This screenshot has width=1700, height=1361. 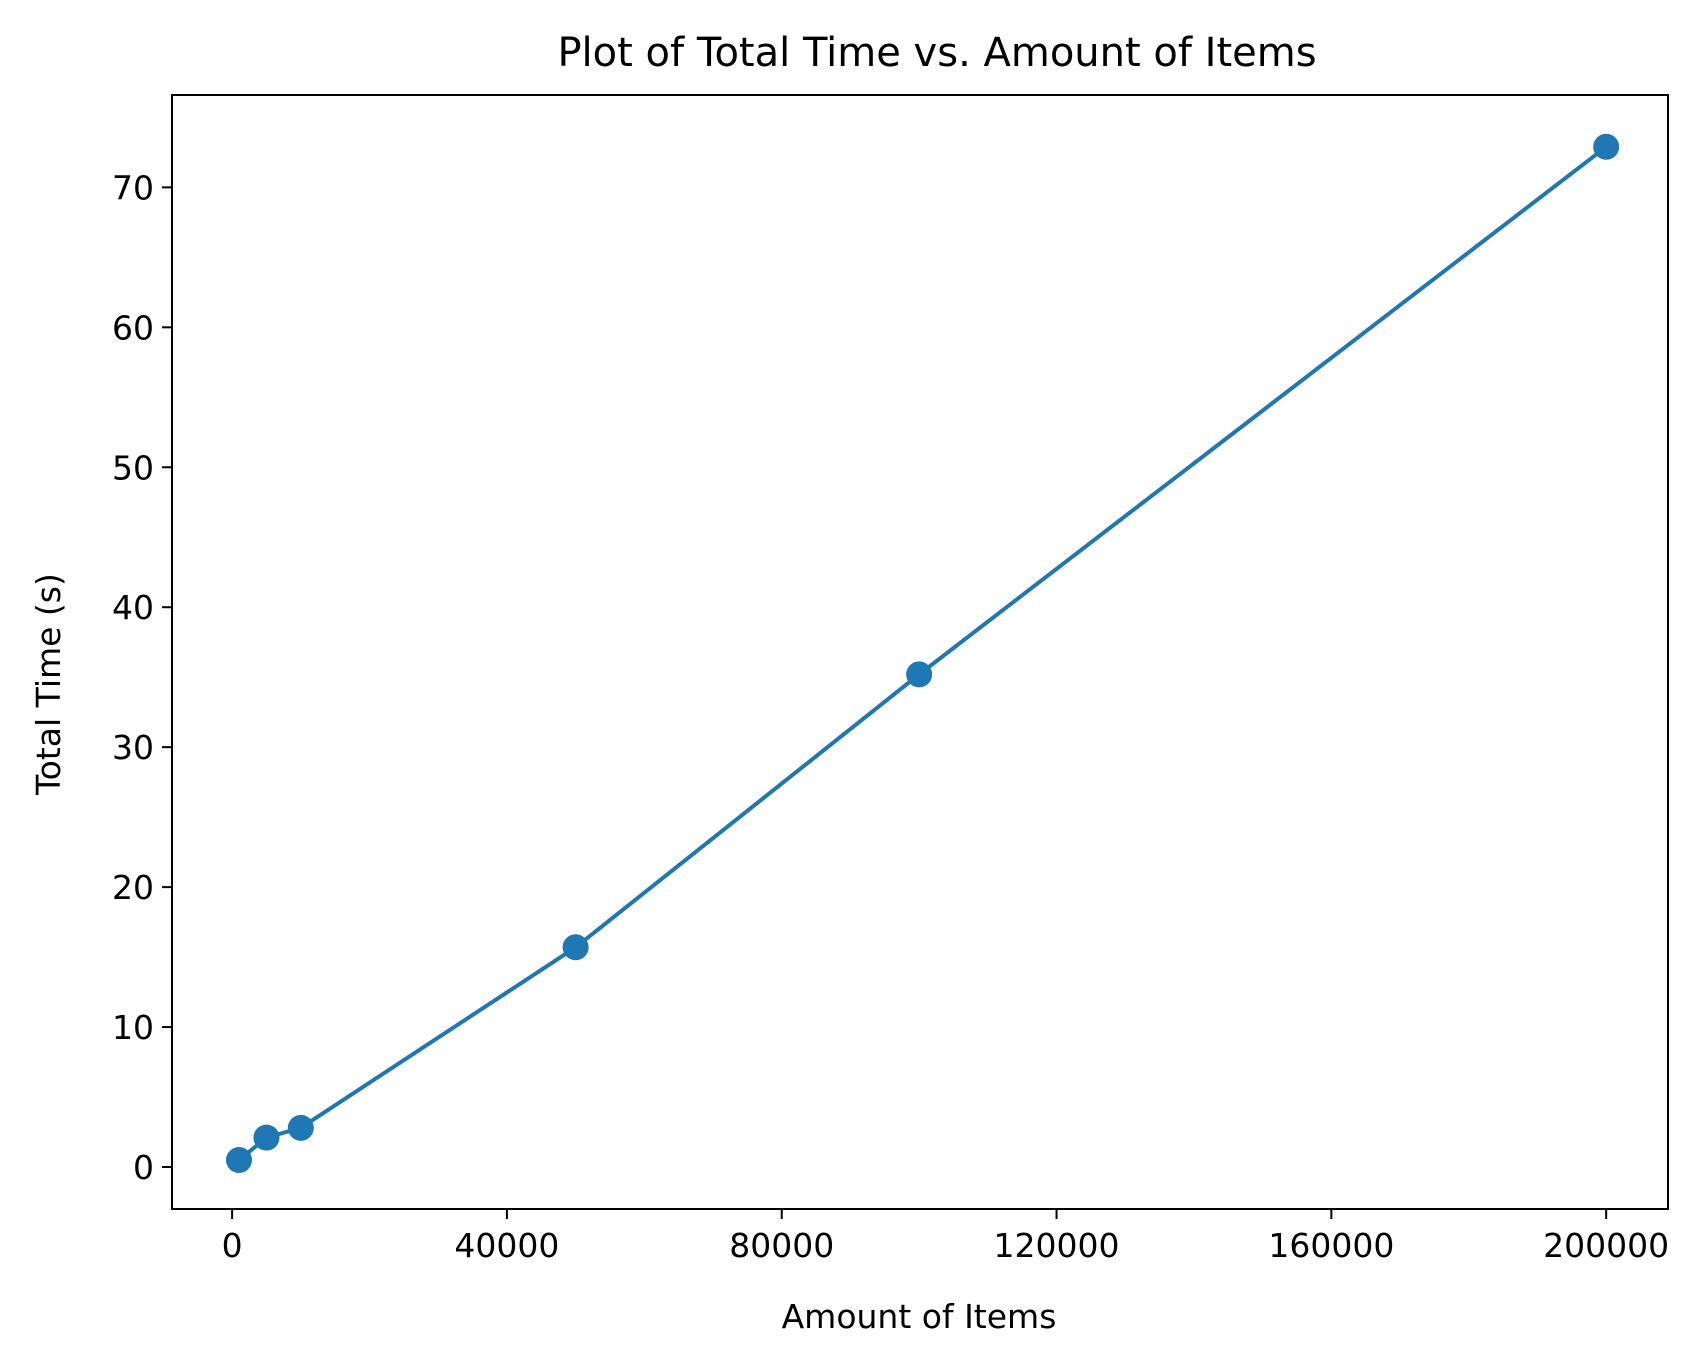 I want to click on y-tick-label: 30, so click(x=133, y=747).